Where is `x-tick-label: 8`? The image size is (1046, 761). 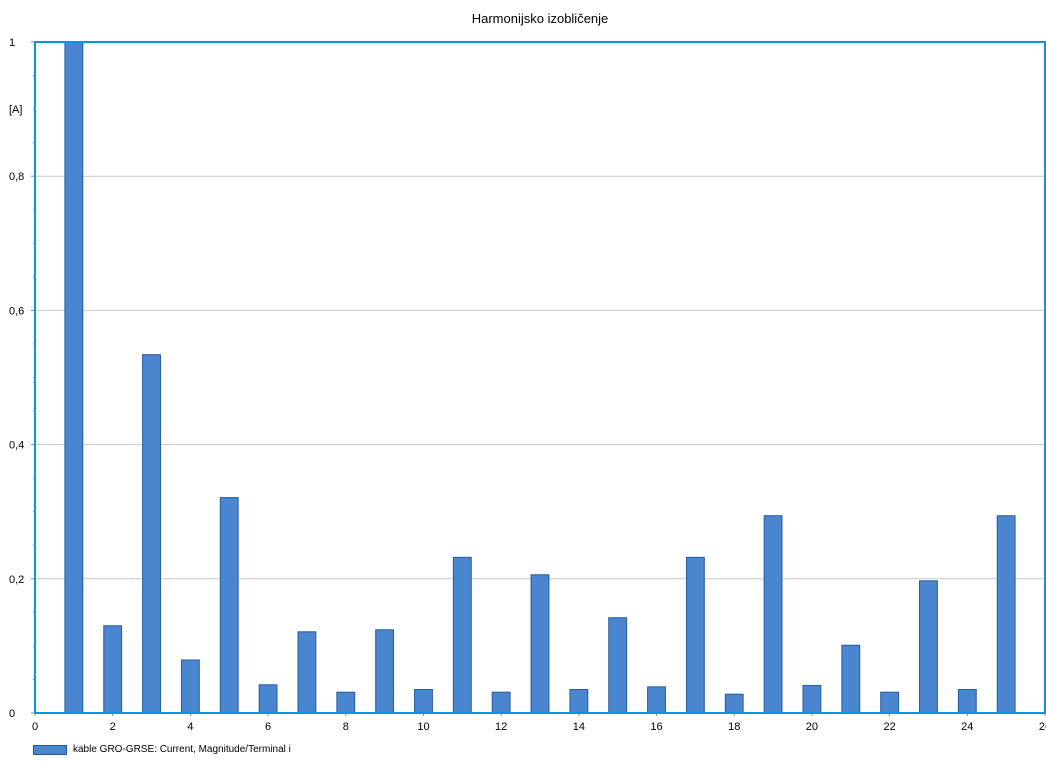 x-tick-label: 8 is located at coordinates (346, 727).